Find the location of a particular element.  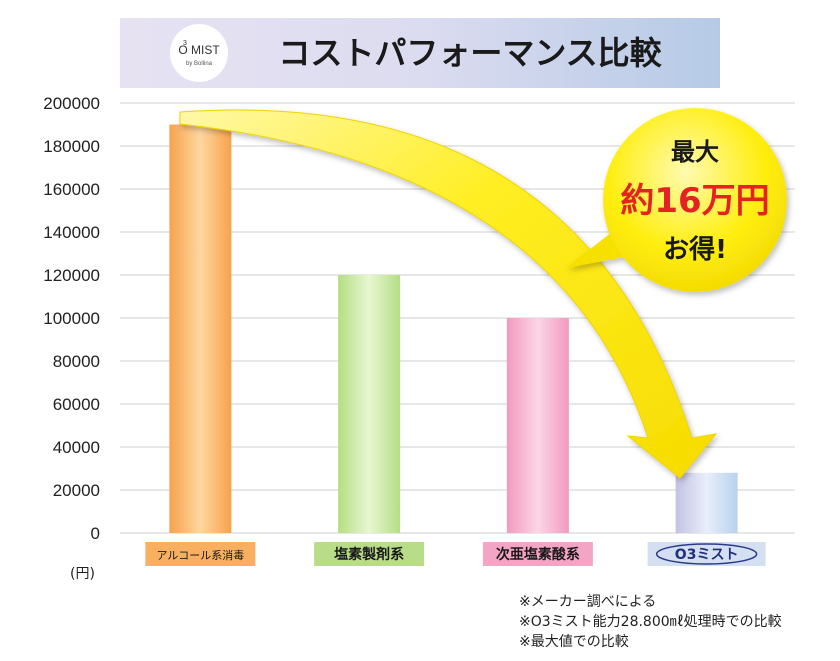

logo: O MIST 3 by Bollina is located at coordinates (199, 53).